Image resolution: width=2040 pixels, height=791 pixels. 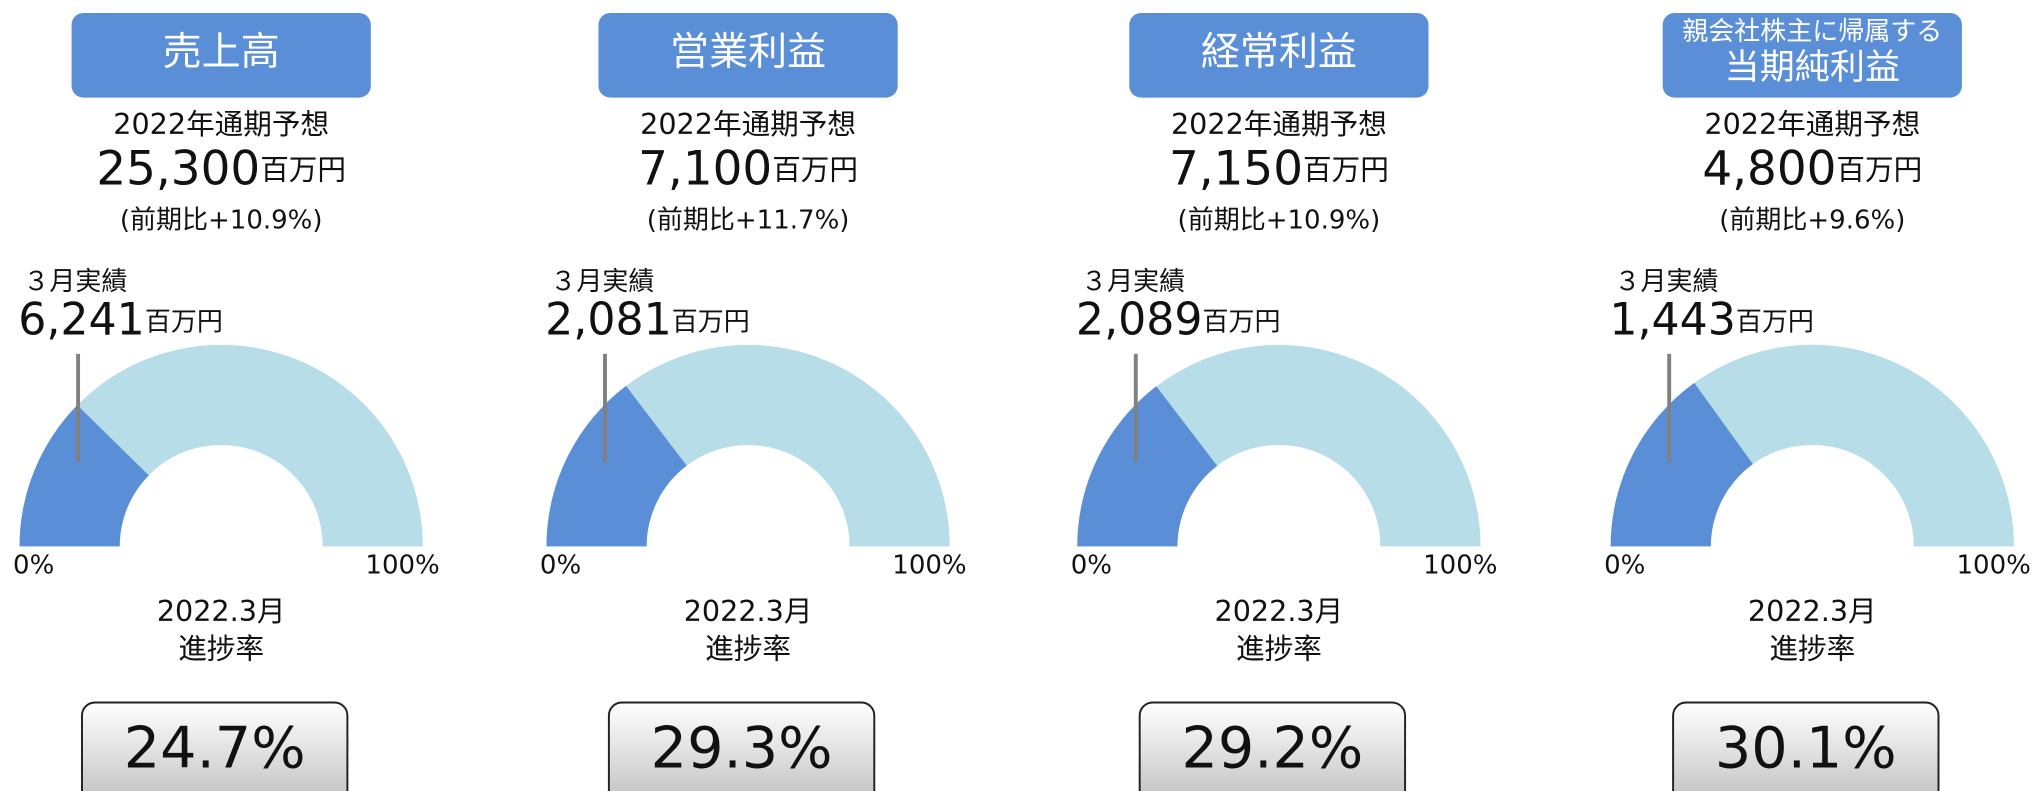 I want to click on actual-value: 6,241, so click(x=81, y=320).